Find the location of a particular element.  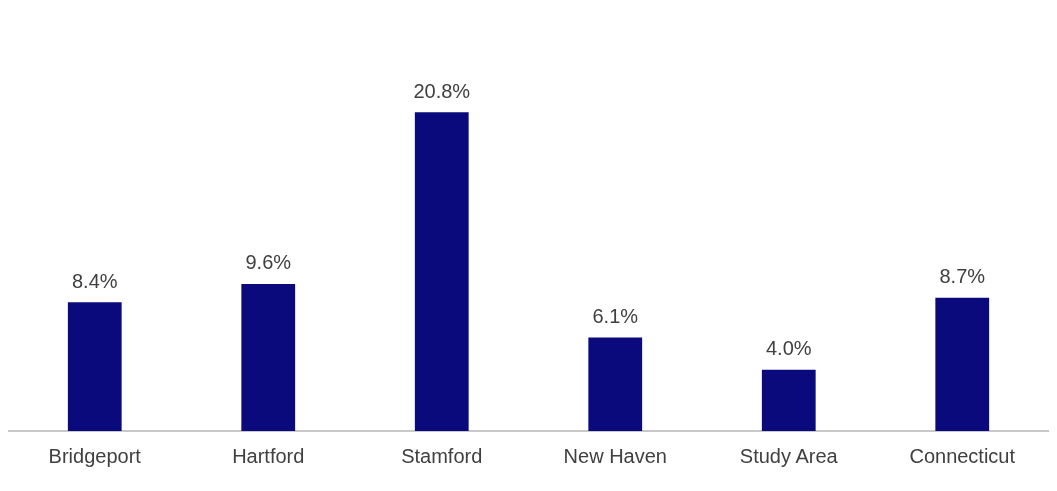

data-label: 4.0% is located at coordinates (788, 348).